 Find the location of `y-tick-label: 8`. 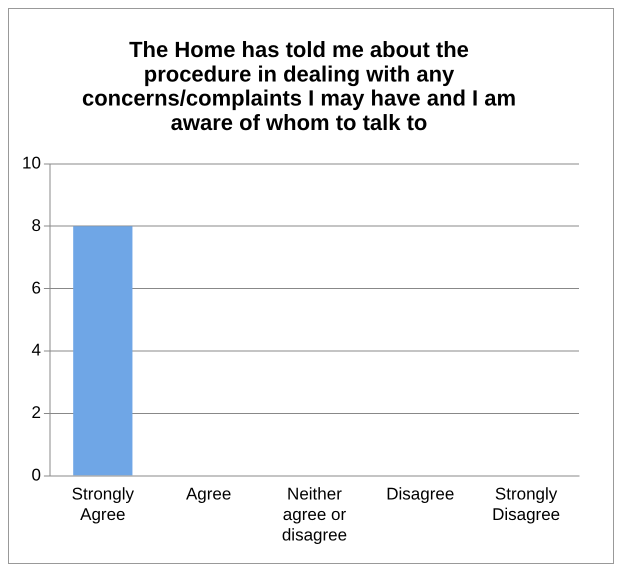

y-tick-label: 8 is located at coordinates (36, 225).